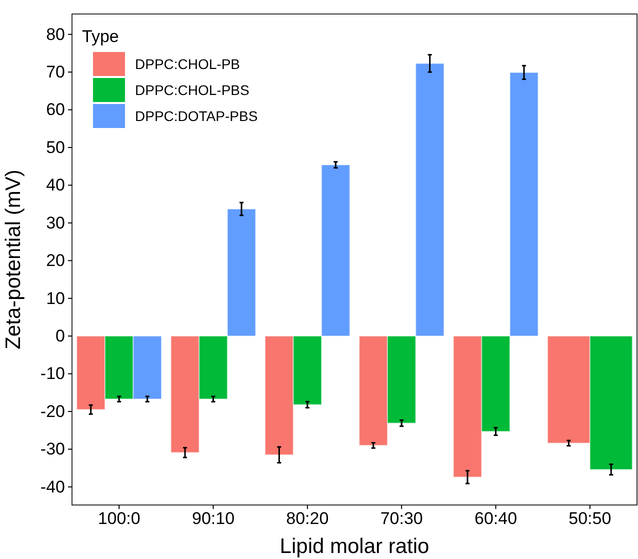 The height and width of the screenshot is (559, 638). I want to click on y-tick-label: 0, so click(60, 336).